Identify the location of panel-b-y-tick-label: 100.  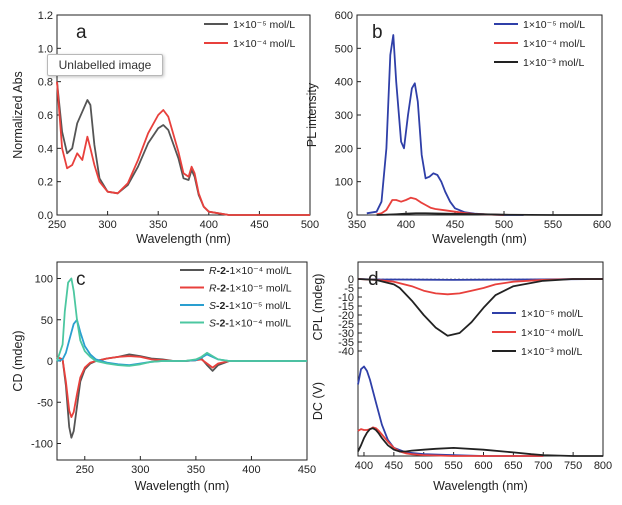
(344, 183).